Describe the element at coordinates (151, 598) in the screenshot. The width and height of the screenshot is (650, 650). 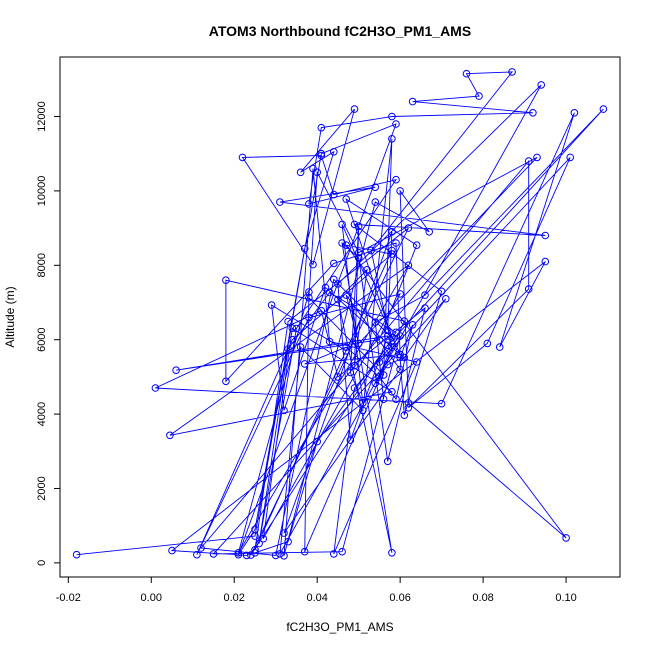
I see `x-tick-label: 0.00` at that location.